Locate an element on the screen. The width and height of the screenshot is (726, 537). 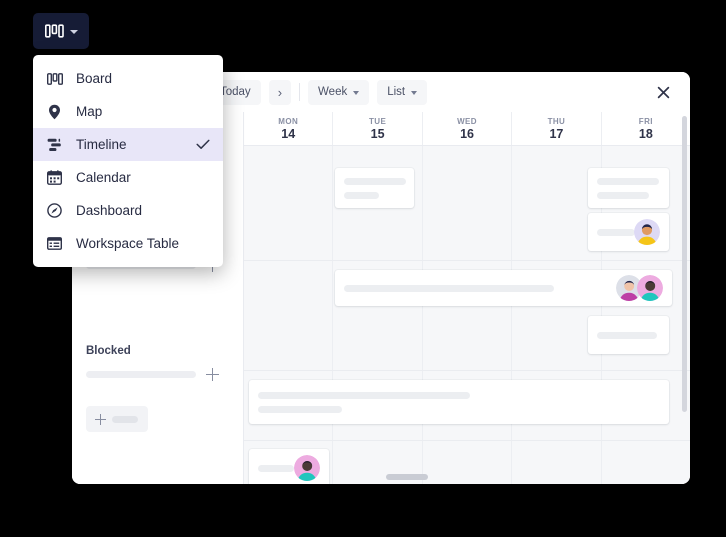
day-number: 17 is located at coordinates (556, 133).